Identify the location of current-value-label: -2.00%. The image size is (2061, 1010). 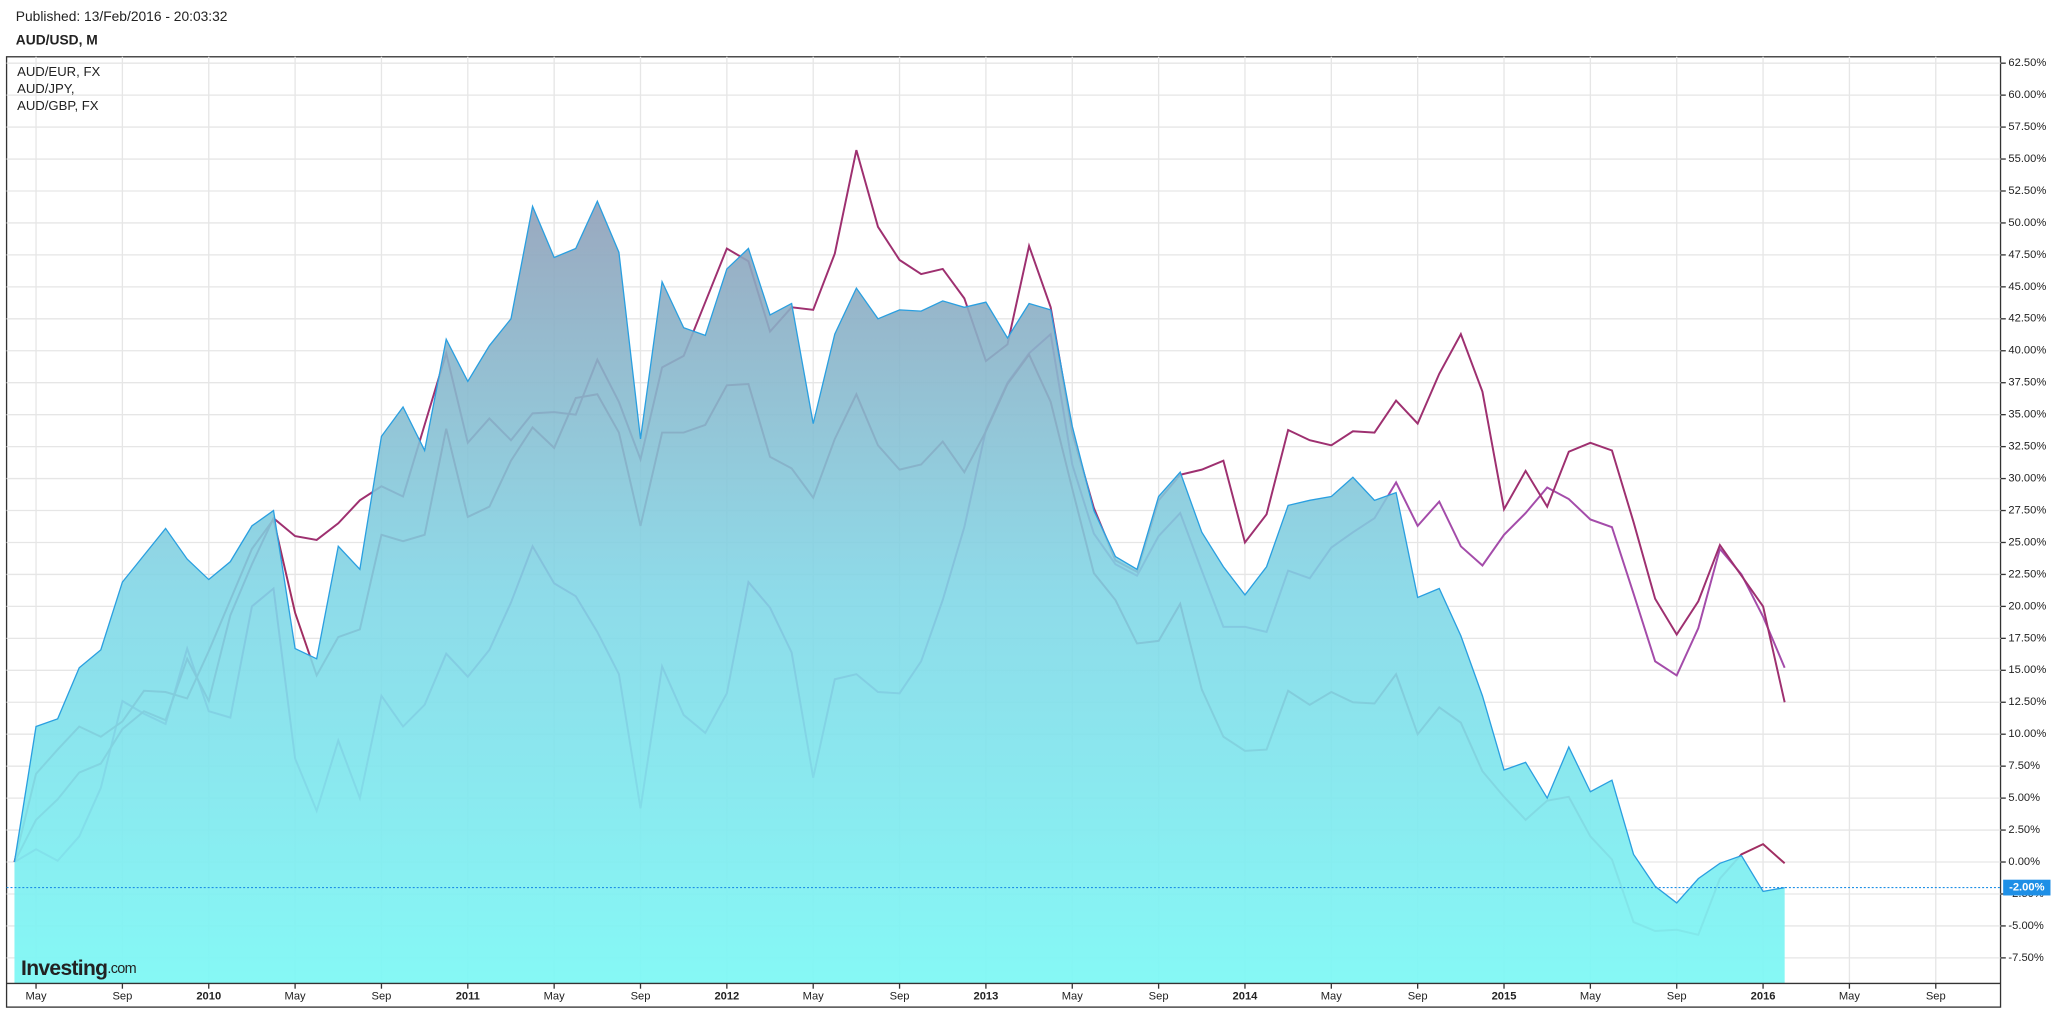
(2026, 888).